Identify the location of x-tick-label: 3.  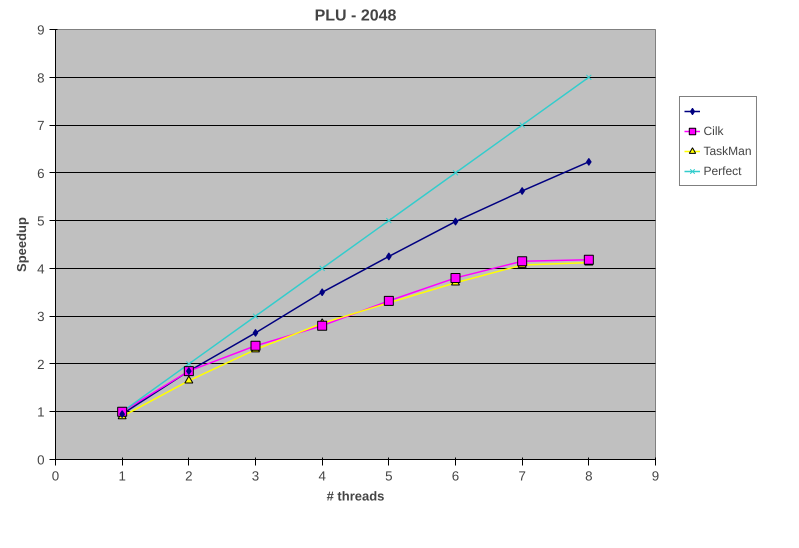
(256, 476).